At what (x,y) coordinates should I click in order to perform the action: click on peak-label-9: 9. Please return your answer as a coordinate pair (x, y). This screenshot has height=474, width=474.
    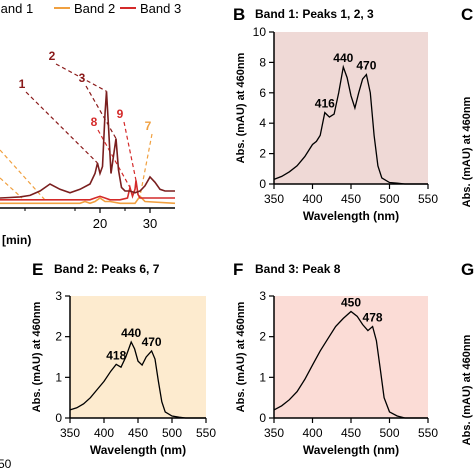
    Looking at the image, I should click on (120, 114).